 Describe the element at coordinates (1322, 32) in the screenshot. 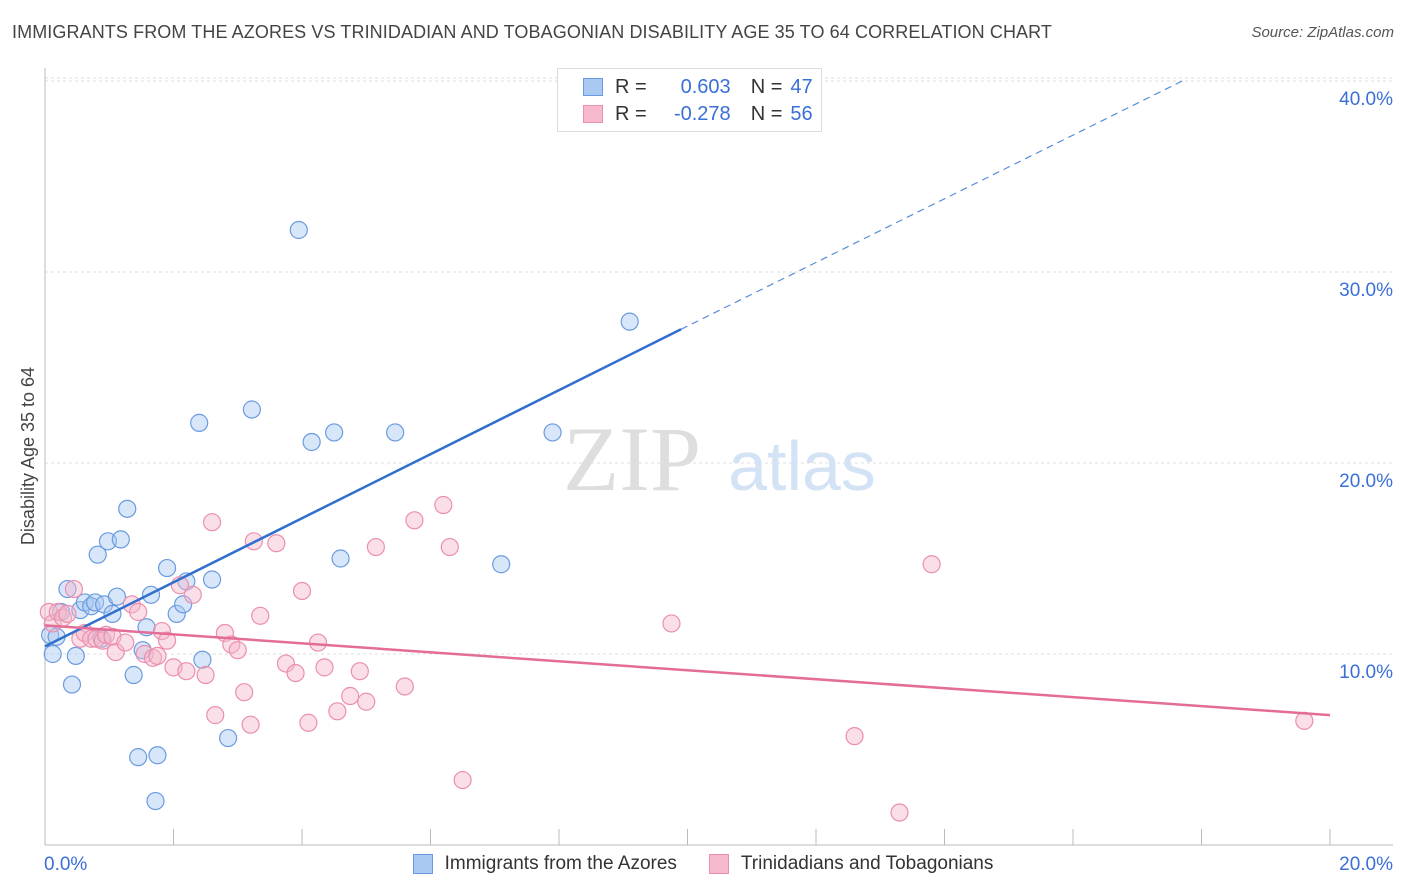

I see `source-label: Source: ZipAtlas.com` at that location.